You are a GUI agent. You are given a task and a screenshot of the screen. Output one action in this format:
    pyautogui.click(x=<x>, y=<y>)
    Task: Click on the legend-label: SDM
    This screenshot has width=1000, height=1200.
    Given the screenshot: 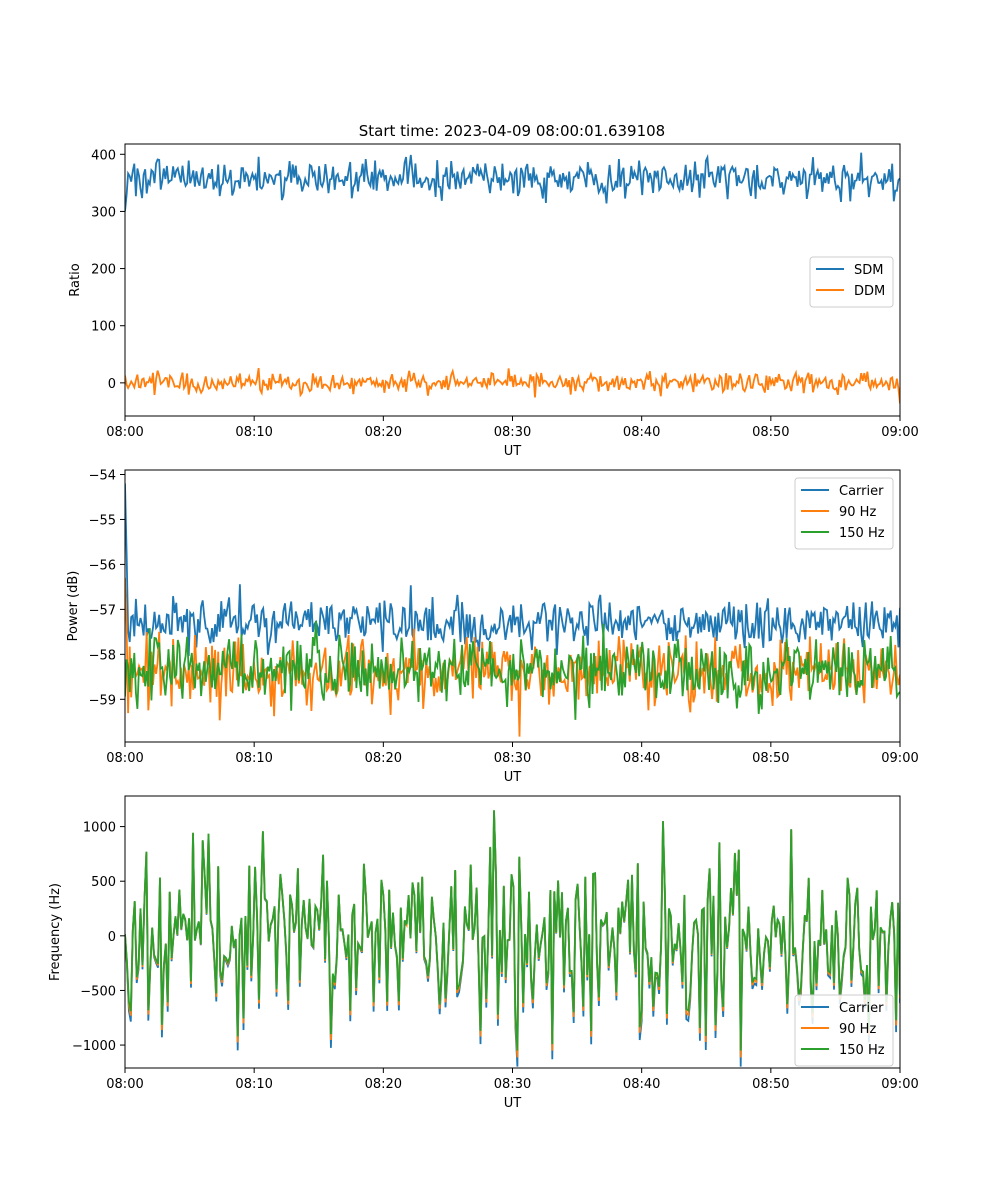 What is the action you would take?
    pyautogui.click(x=868, y=270)
    